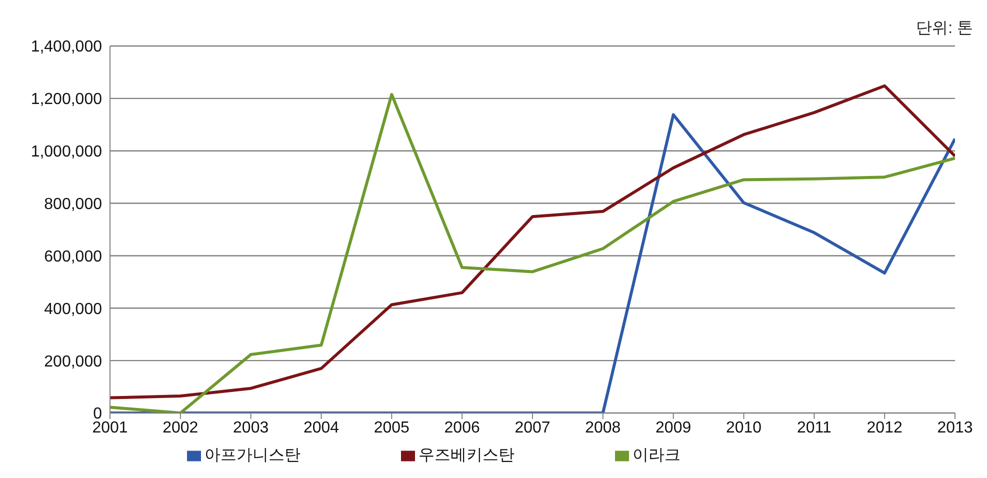 This screenshot has height=478, width=987. Describe the element at coordinates (73, 204) in the screenshot. I see `y-tick-label: 800,000` at that location.